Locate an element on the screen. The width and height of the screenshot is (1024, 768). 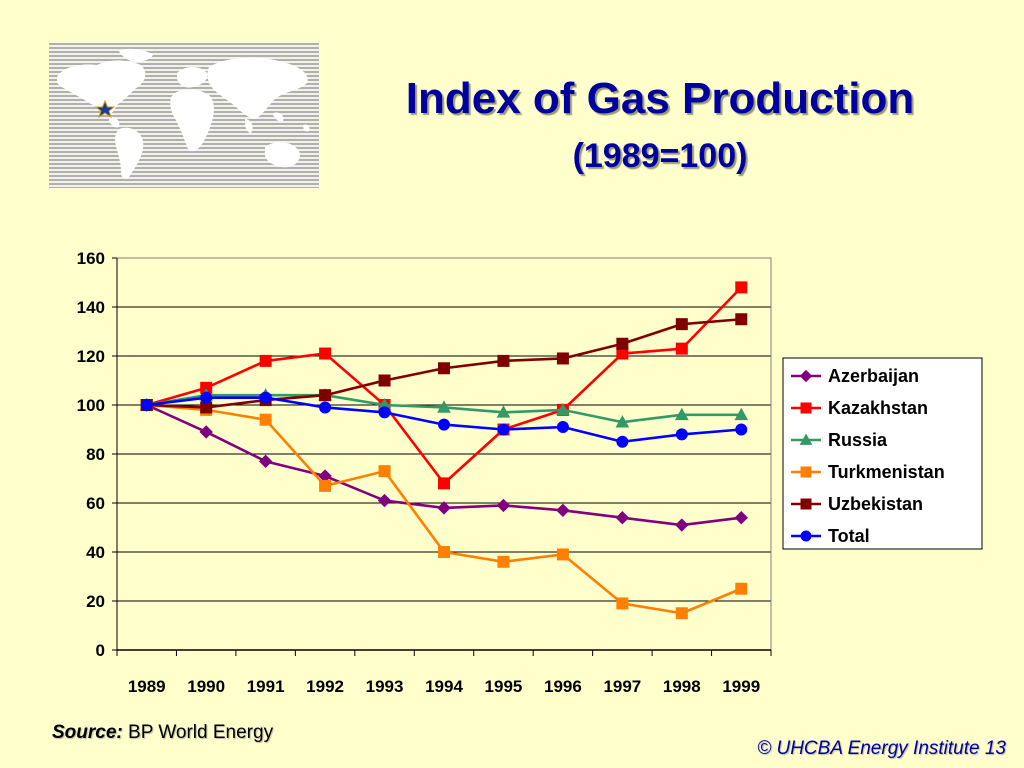
legend-marker-uzbekistan is located at coordinates (806, 504).